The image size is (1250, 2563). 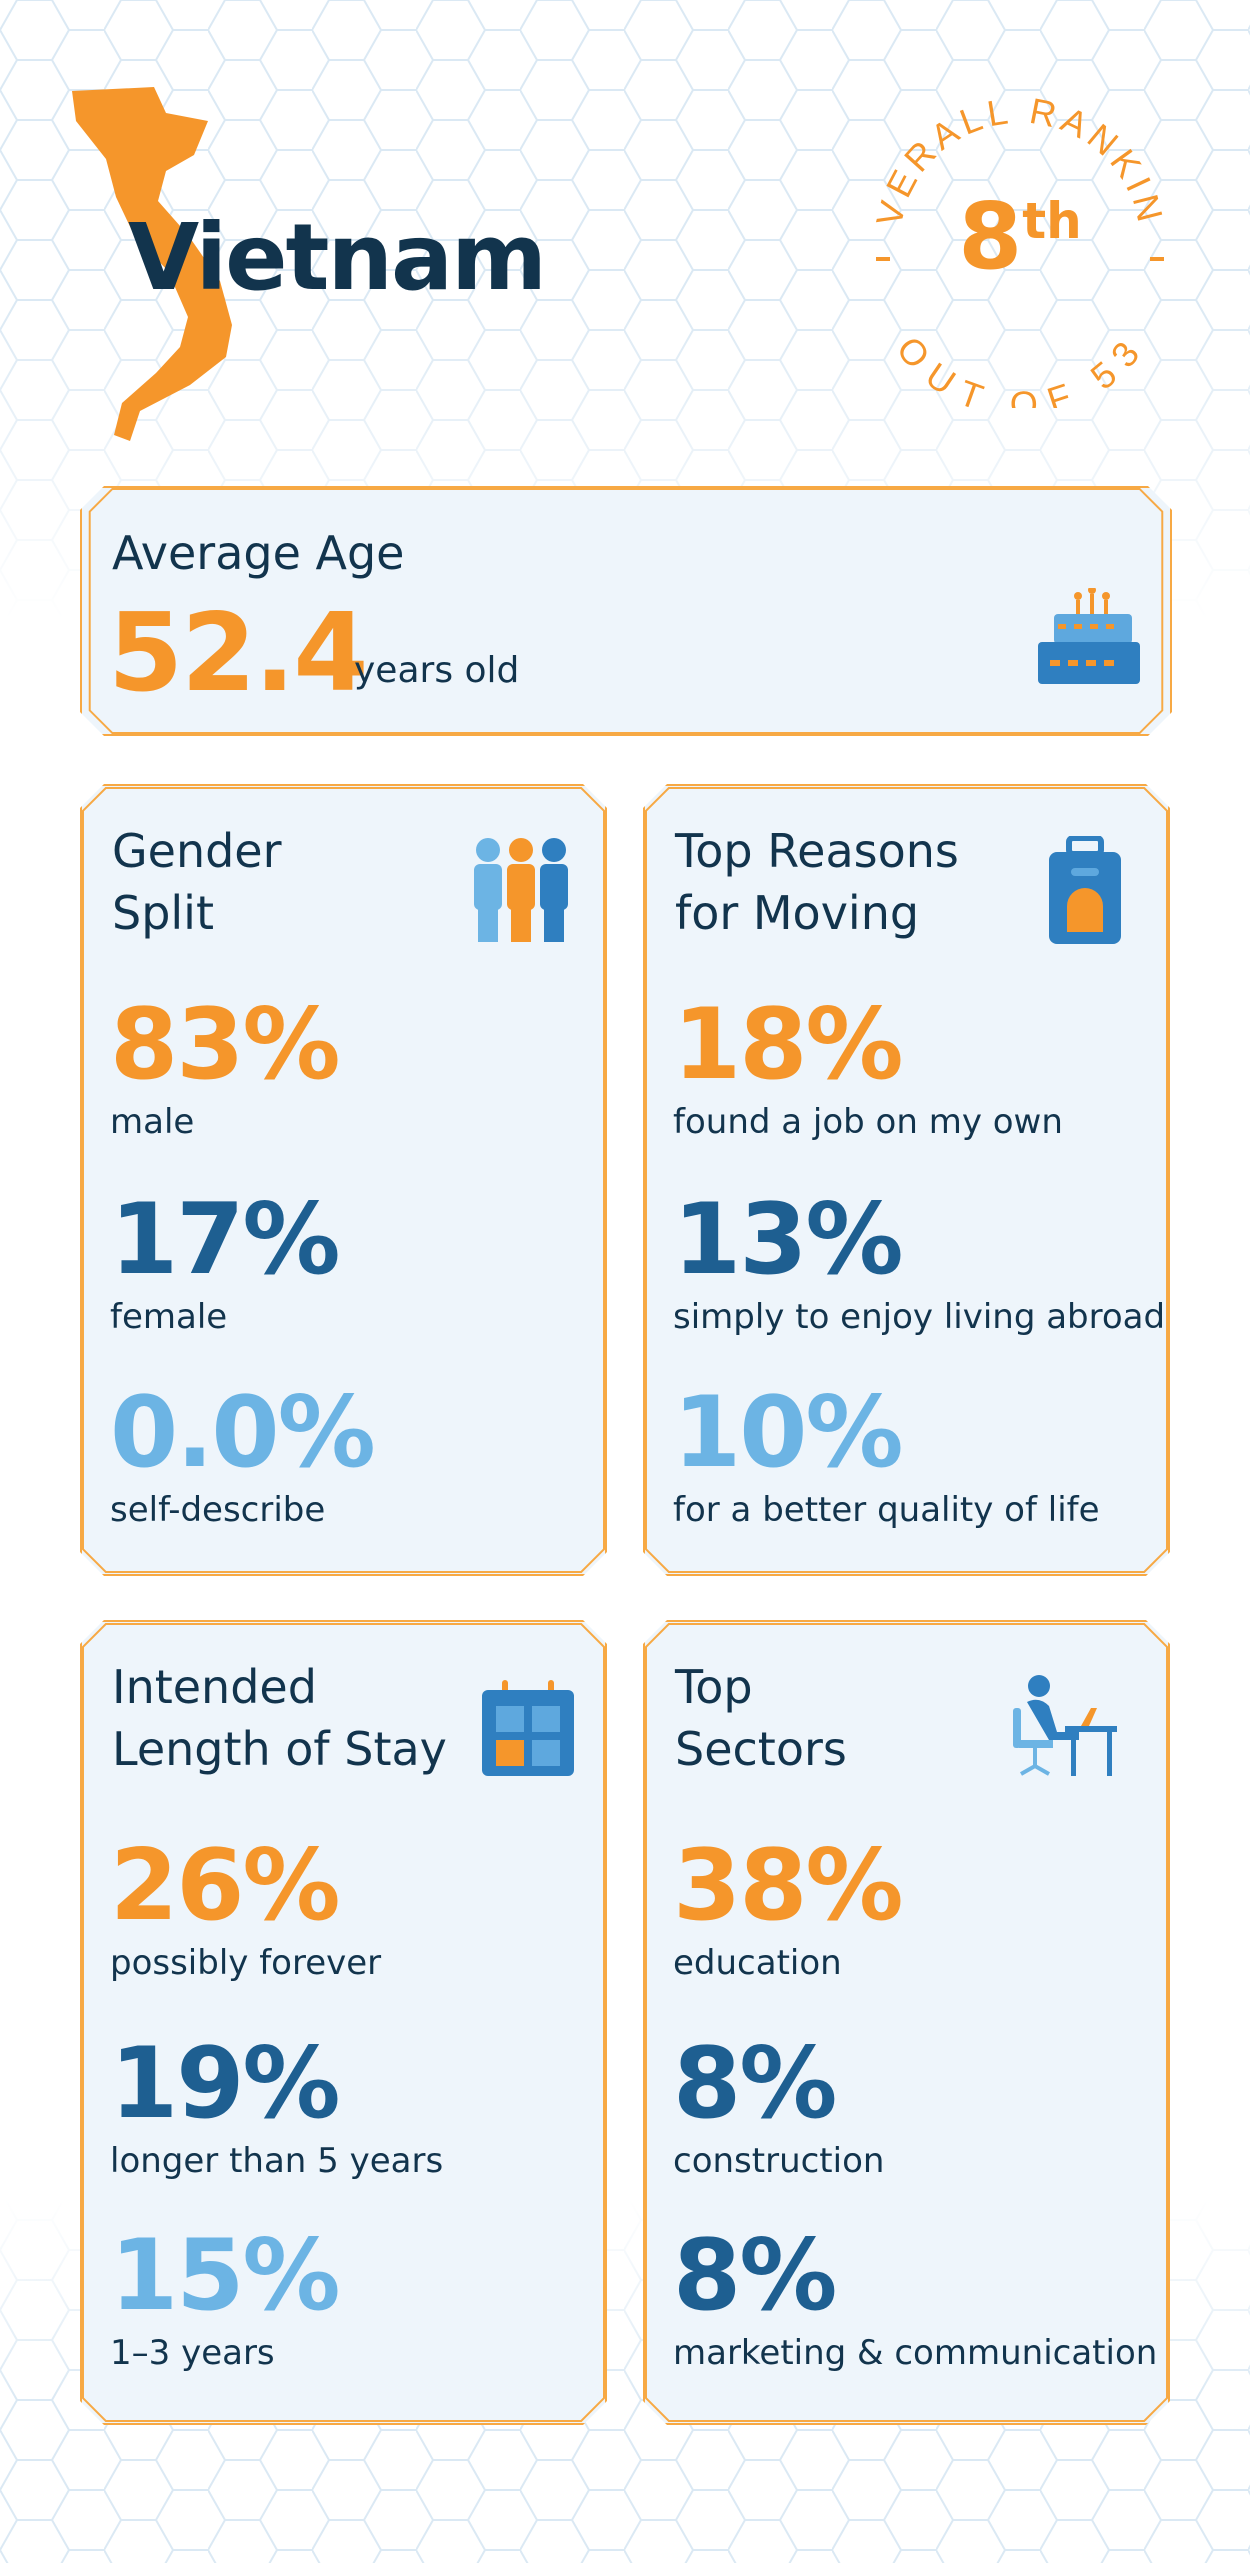 I want to click on stay-stat-1: 26% possibly forever, so click(x=245, y=1910).